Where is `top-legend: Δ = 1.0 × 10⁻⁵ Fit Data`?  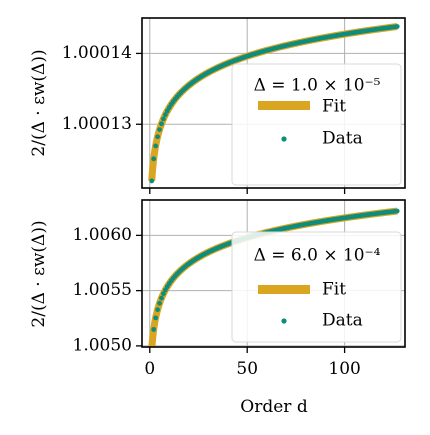 top-legend: Δ = 1.0 × 10⁻⁵ Fit Data is located at coordinates (316, 124).